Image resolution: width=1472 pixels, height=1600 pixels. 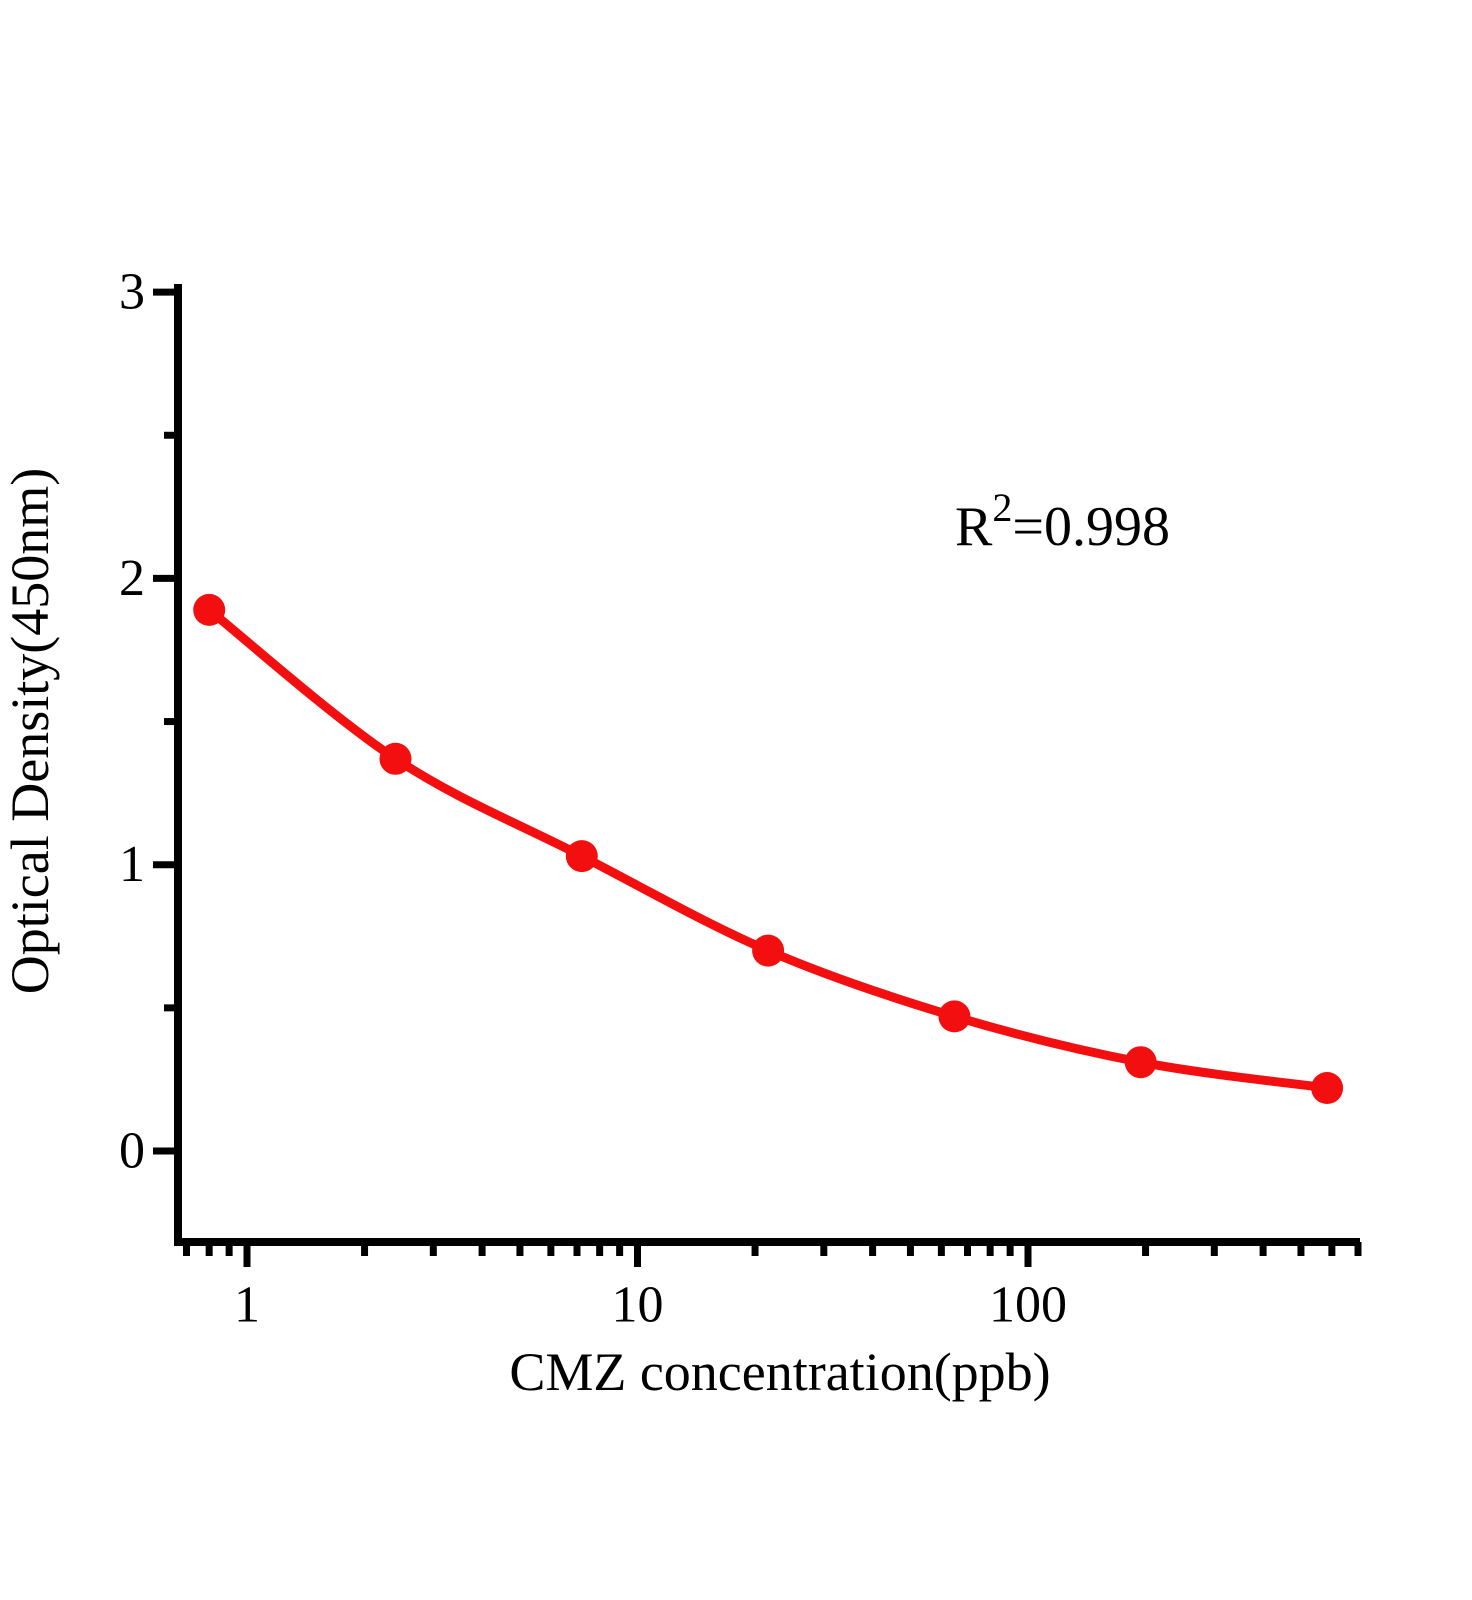 What do you see at coordinates (132, 292) in the screenshot?
I see `y-tick-label: 3` at bounding box center [132, 292].